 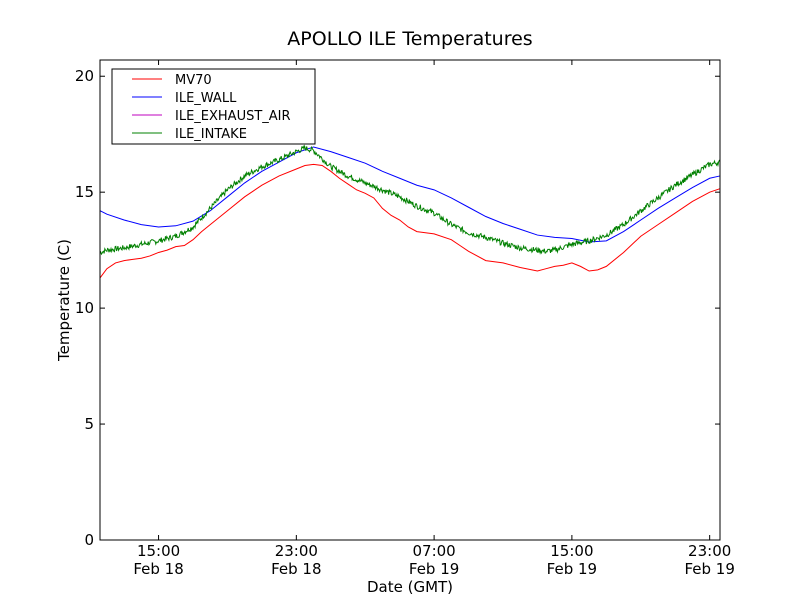 I want to click on legend: MV70 ILE_WALL ILE_EXHAUST_AIR ILE_INTAKE, so click(x=213, y=106).